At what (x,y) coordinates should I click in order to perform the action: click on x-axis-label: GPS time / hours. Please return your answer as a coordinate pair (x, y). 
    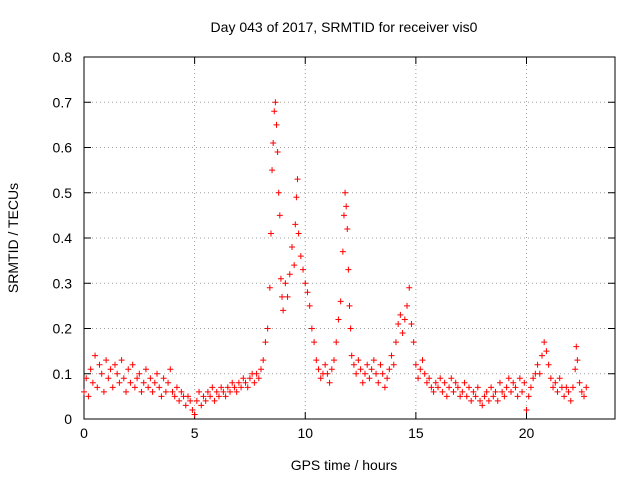
    Looking at the image, I should click on (344, 465).